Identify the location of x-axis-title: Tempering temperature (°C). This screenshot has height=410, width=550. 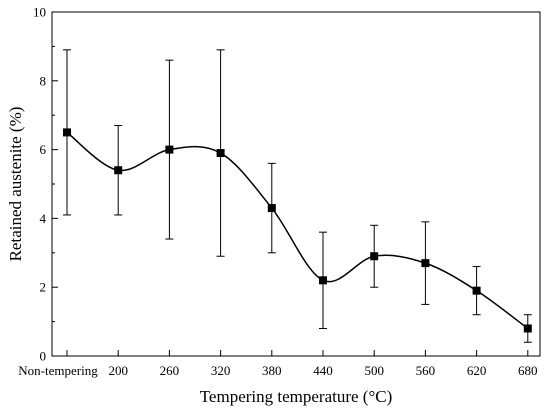
(296, 396).